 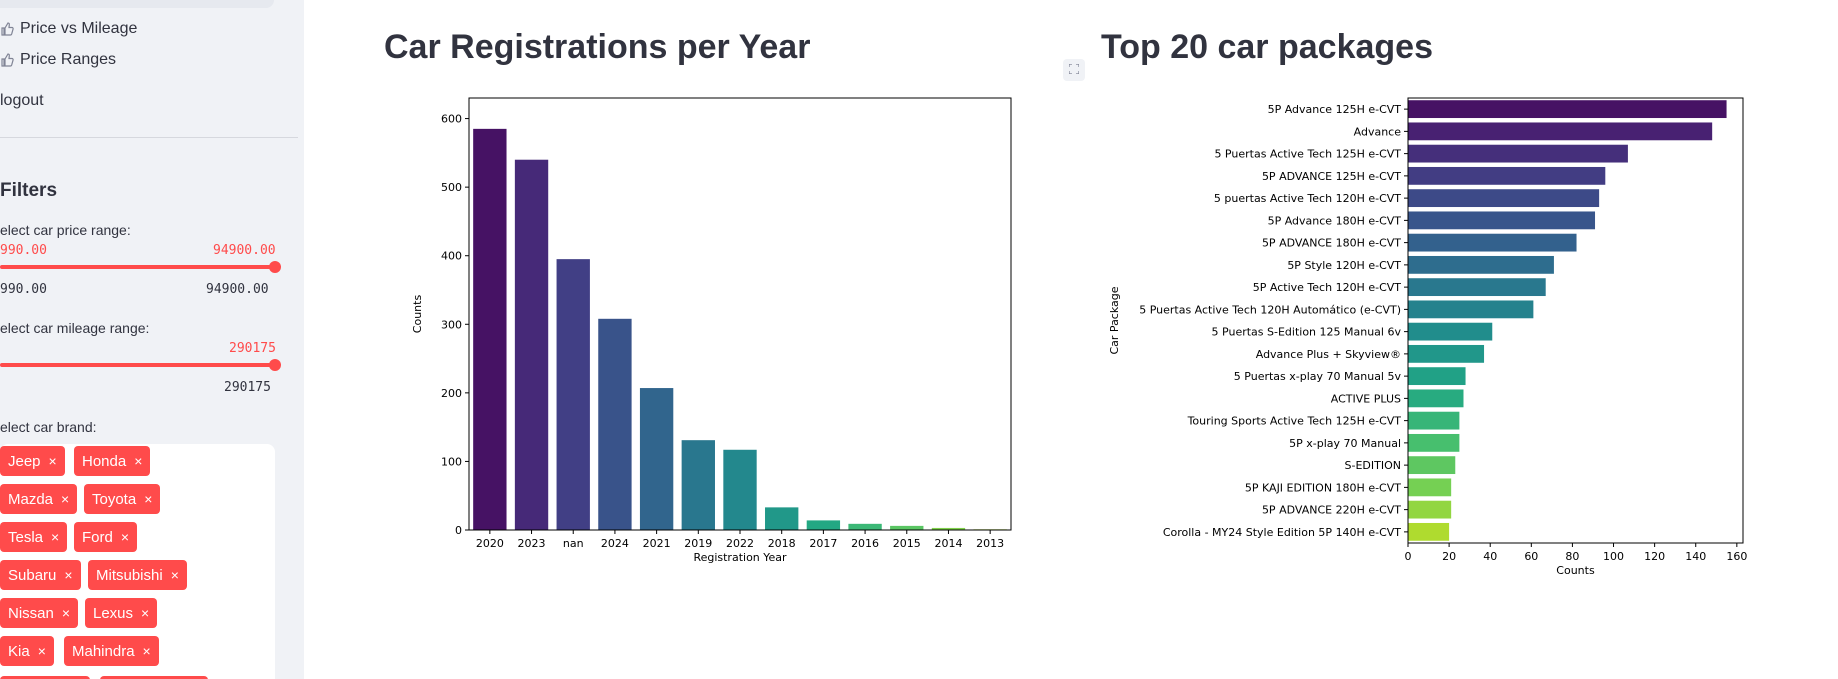 What do you see at coordinates (252, 348) in the screenshot?
I see `mileage-max-value: 290175` at bounding box center [252, 348].